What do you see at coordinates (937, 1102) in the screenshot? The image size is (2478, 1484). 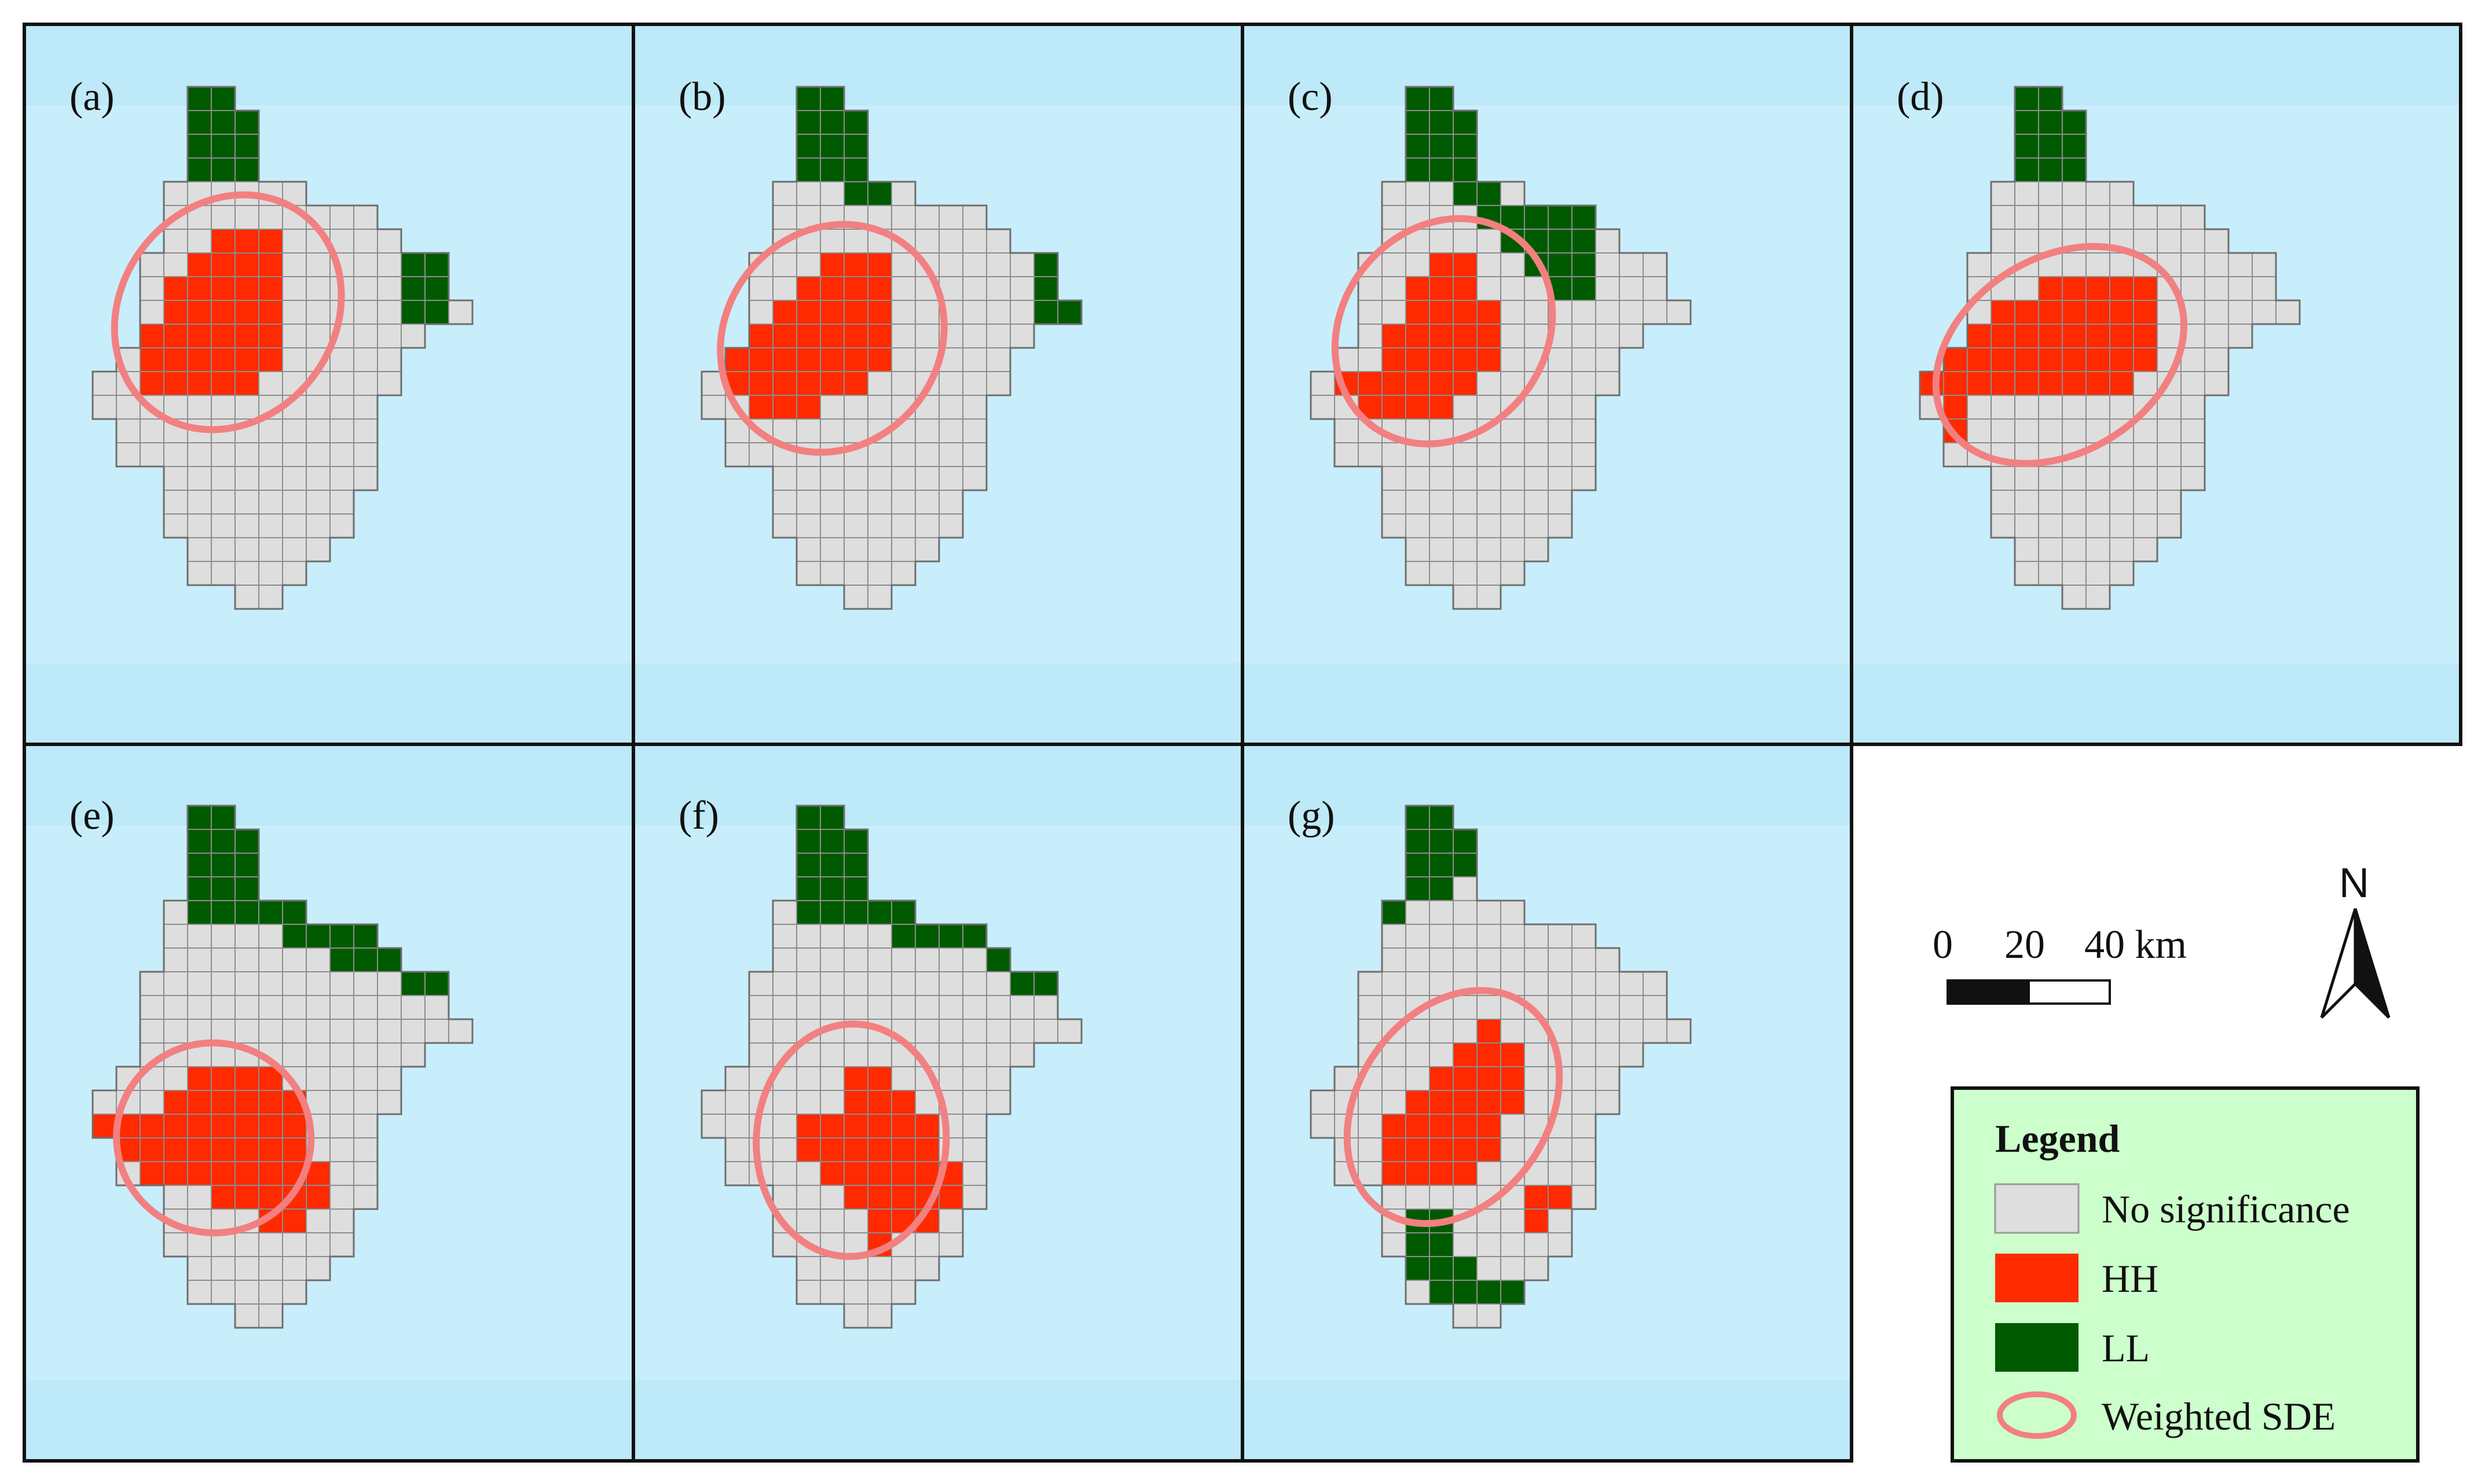 I see `map-panel-f` at bounding box center [937, 1102].